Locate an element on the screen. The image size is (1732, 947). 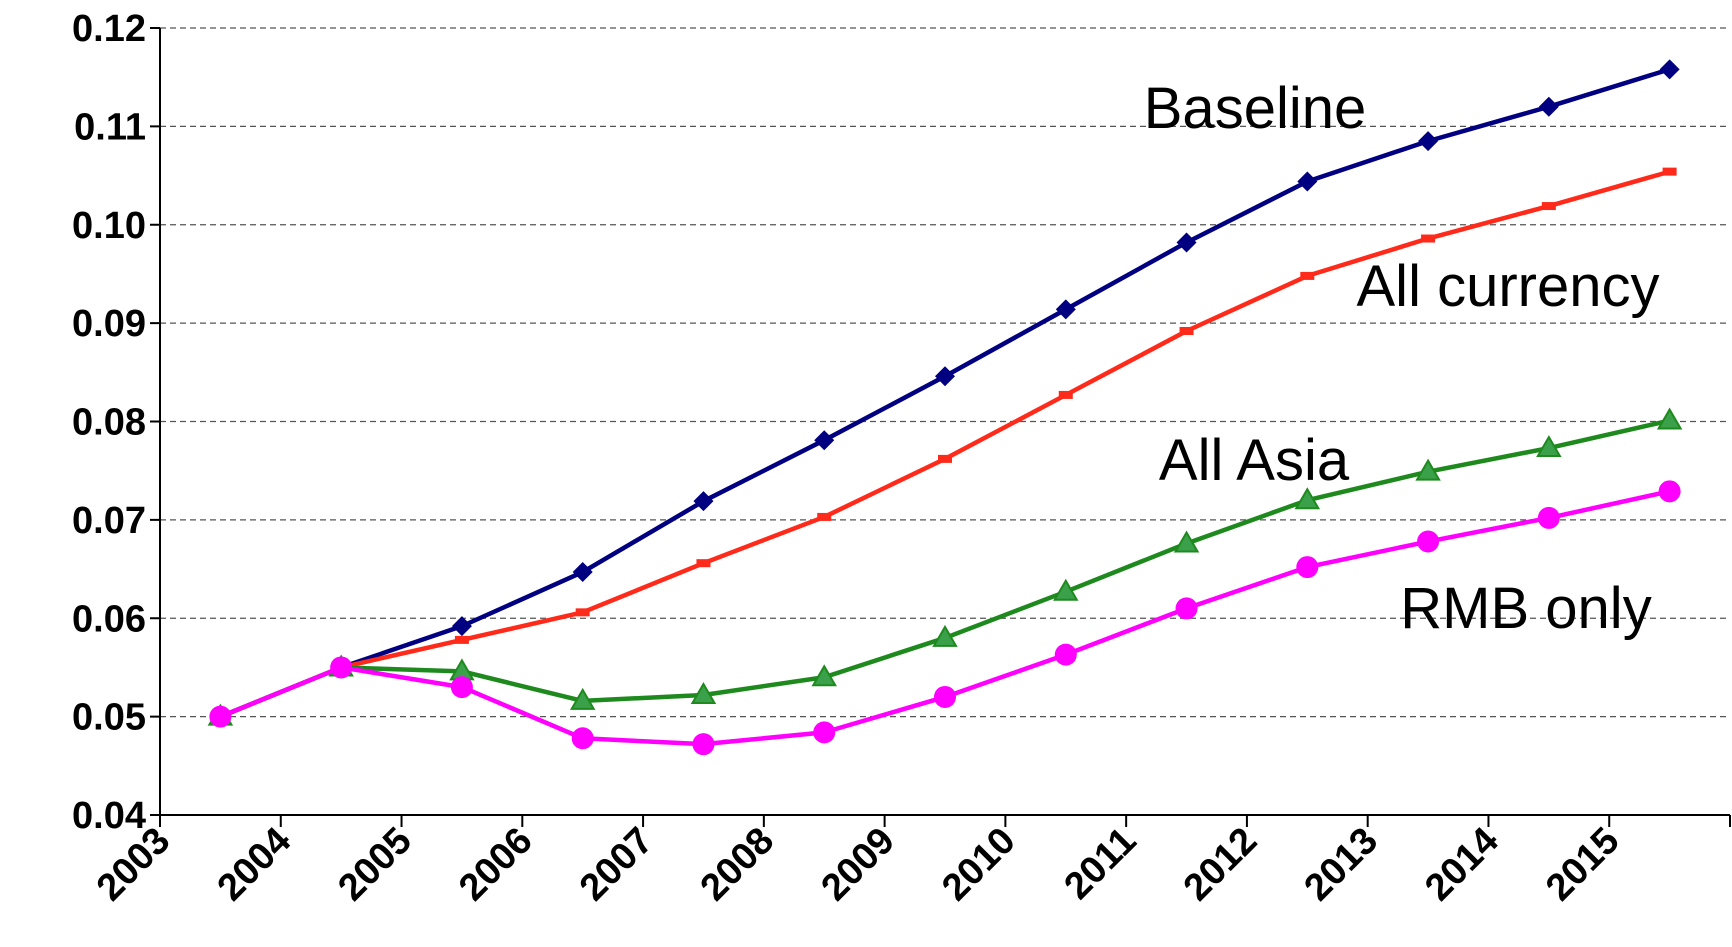
y-tick-label: 0.04 is located at coordinates (109, 816).